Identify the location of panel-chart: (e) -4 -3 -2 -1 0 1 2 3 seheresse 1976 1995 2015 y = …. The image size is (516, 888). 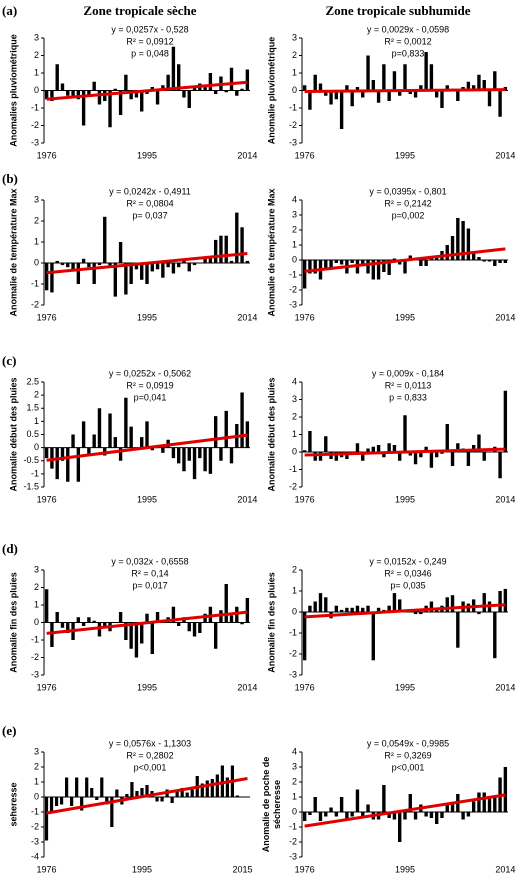
(127, 798).